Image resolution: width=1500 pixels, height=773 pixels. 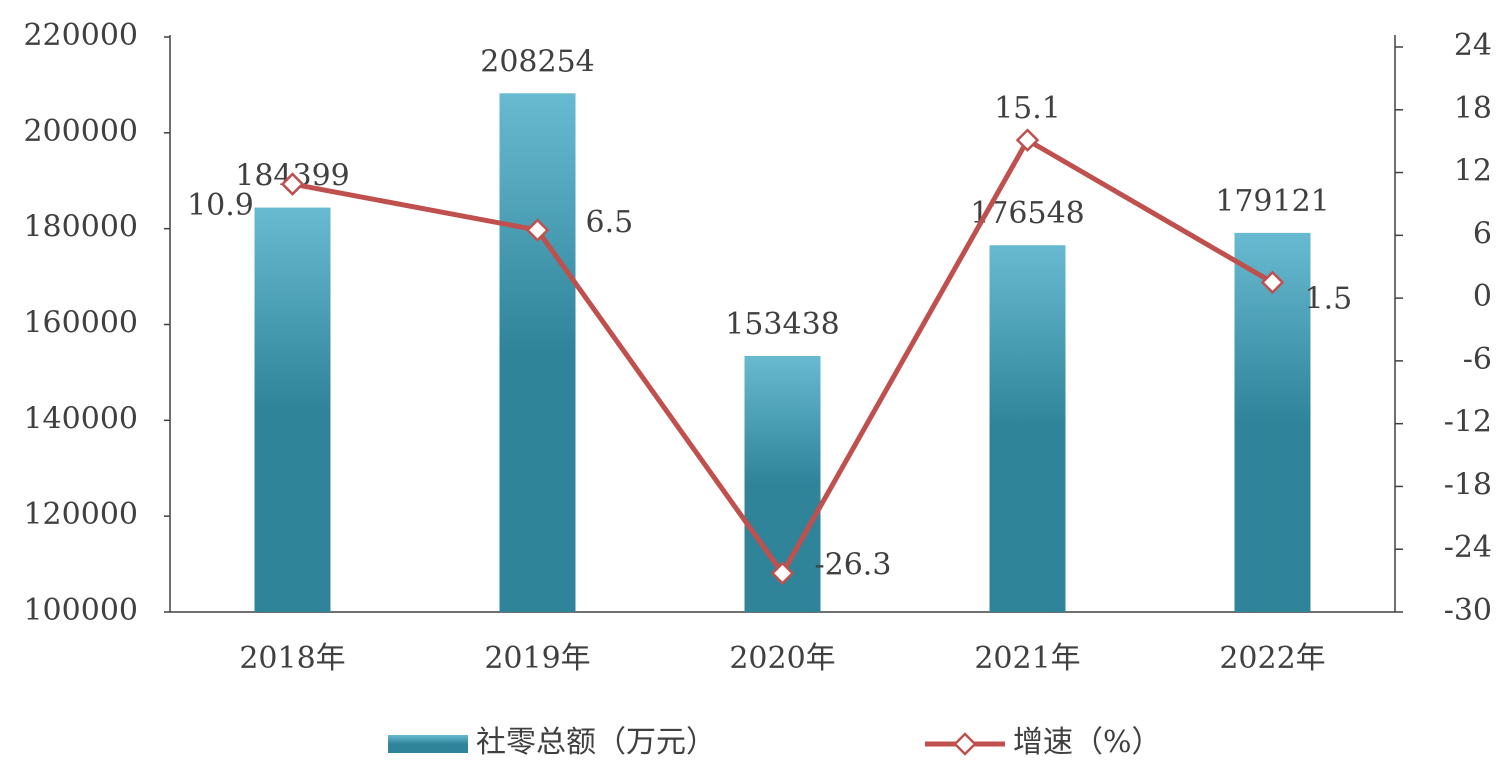 What do you see at coordinates (1272, 201) in the screenshot?
I see `bar-value-label: 179121` at bounding box center [1272, 201].